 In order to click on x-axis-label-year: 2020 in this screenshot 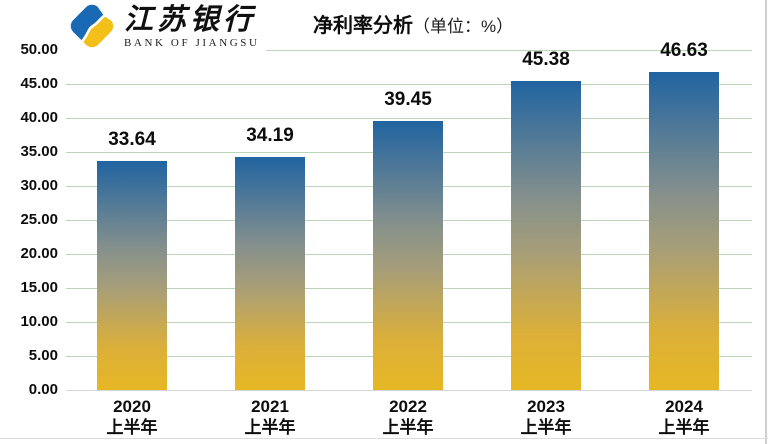, I will do `click(132, 406)`.